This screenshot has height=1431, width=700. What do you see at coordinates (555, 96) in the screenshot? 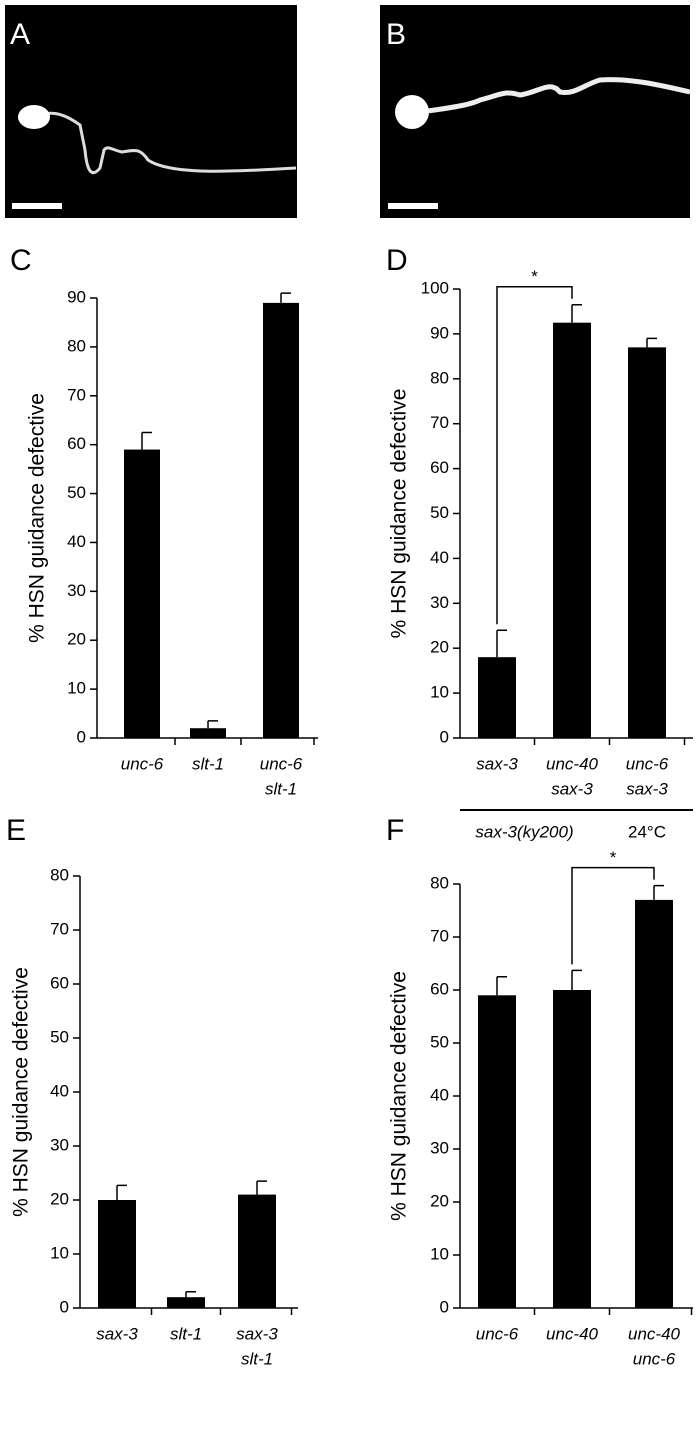
I see `neuron-b` at bounding box center [555, 96].